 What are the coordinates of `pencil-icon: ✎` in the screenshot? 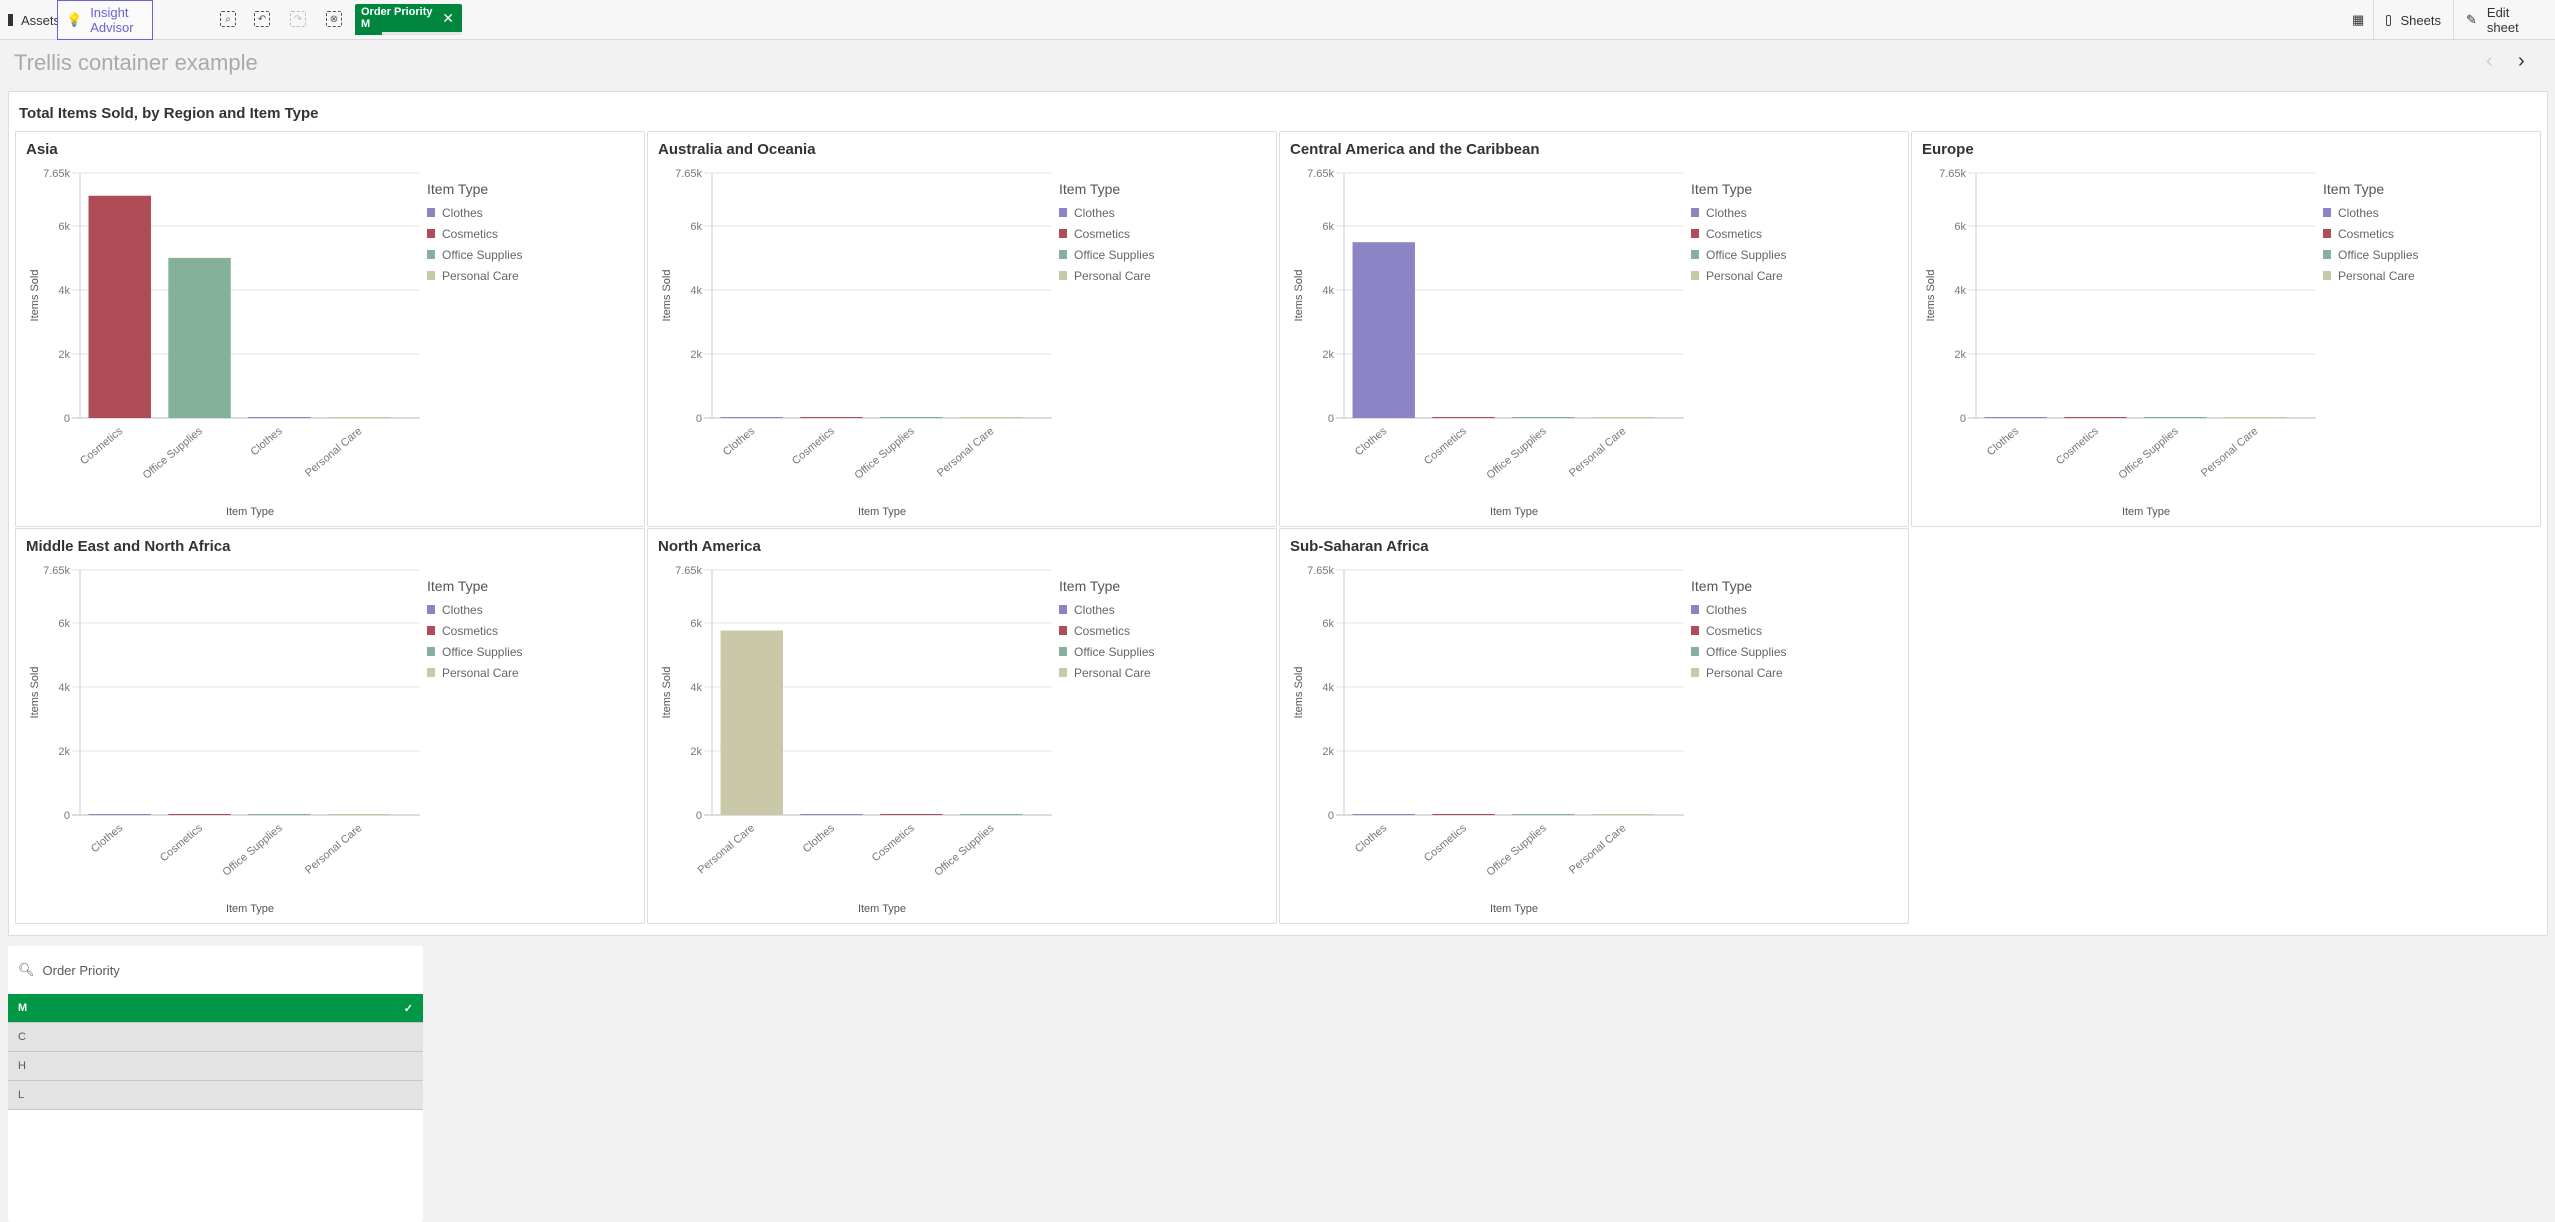 It's located at (2471, 19).